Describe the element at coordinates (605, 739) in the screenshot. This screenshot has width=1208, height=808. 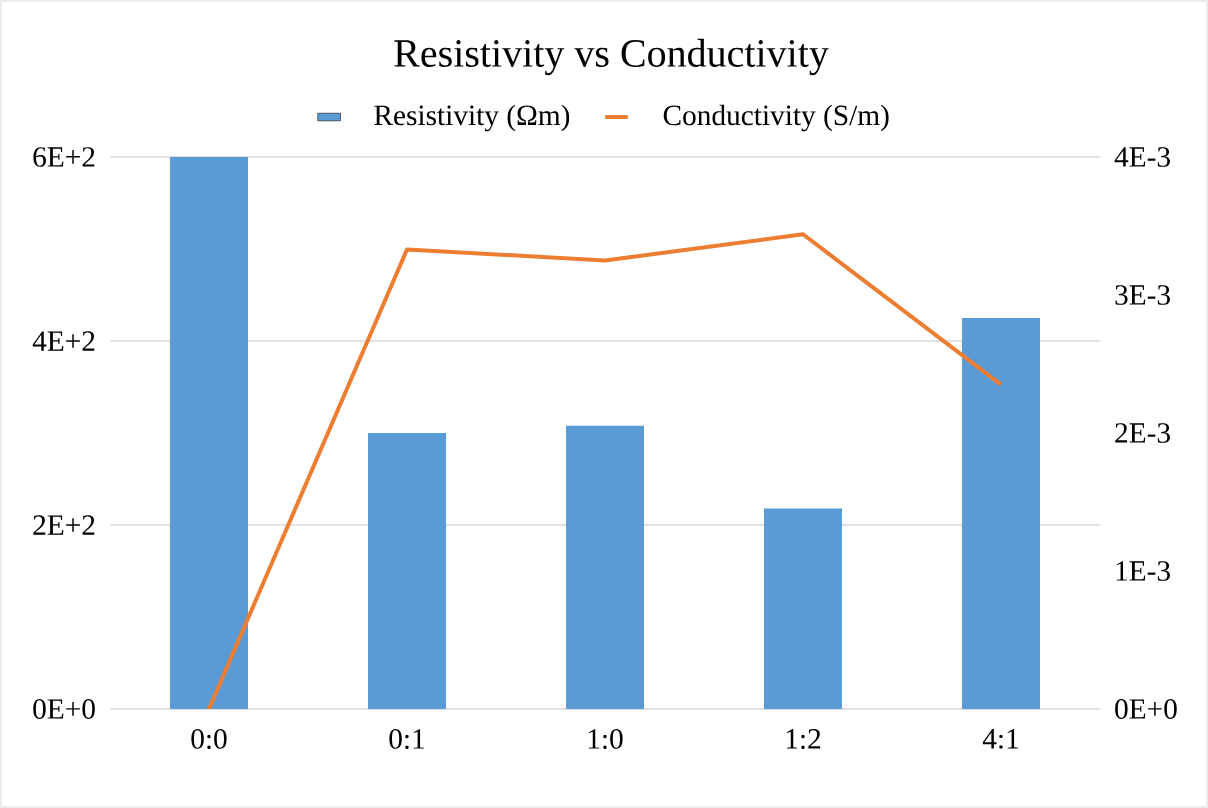
I see `x-tick-label: 1:0` at that location.